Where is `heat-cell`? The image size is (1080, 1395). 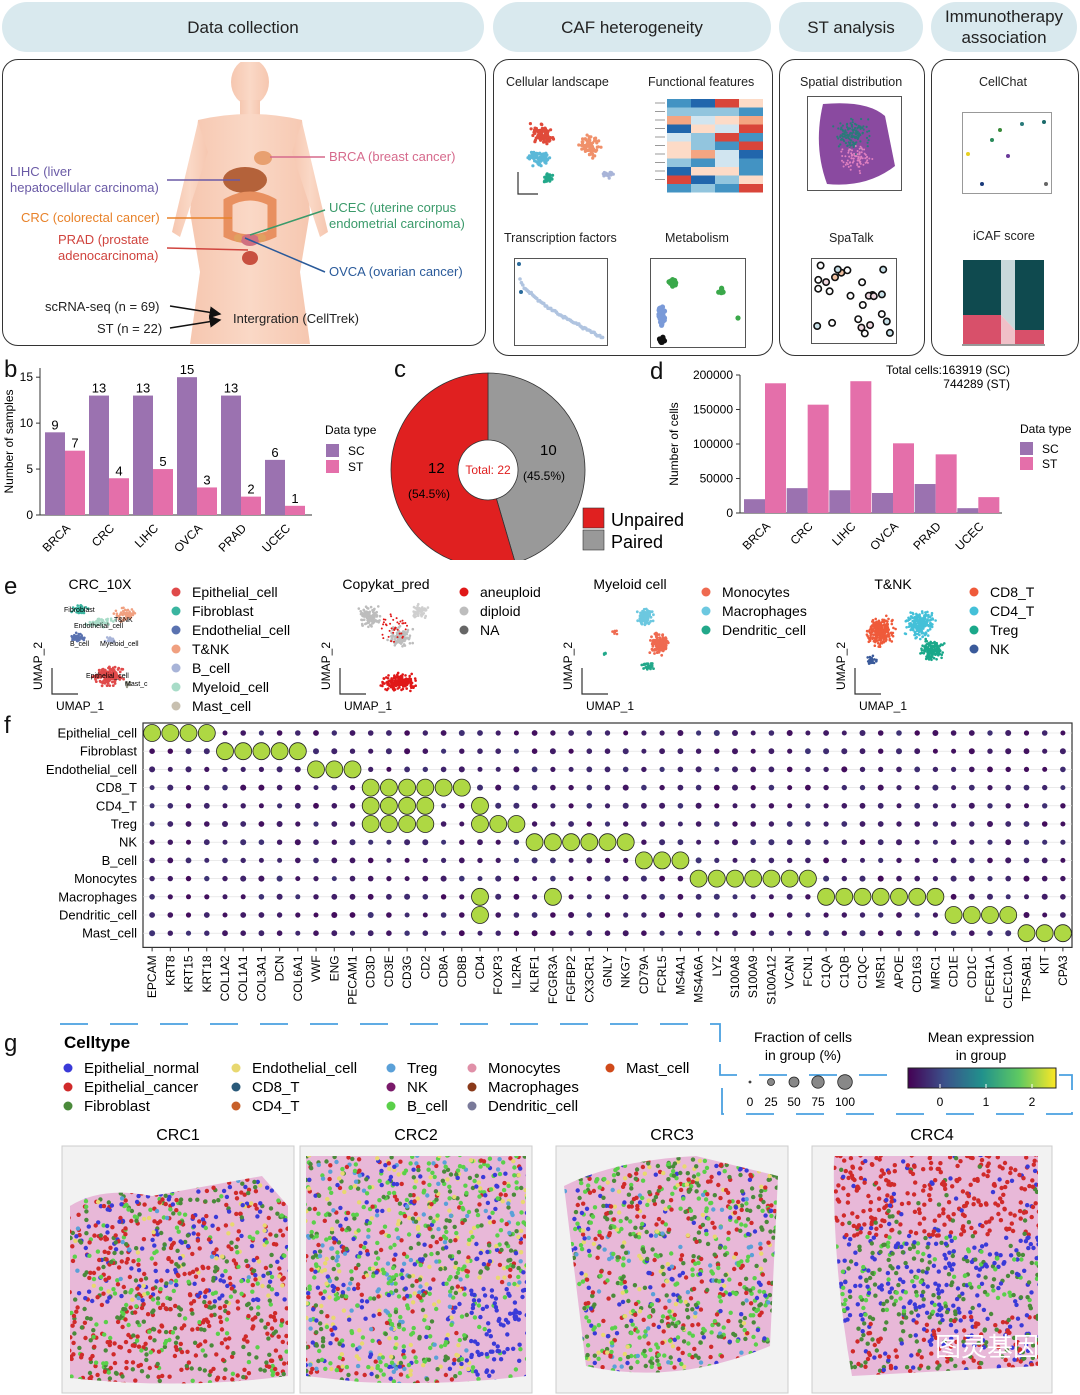
heat-cell is located at coordinates (703, 128).